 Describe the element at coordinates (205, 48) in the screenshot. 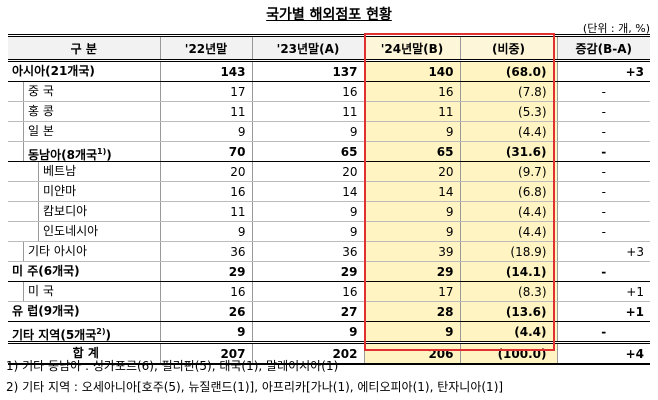

I see `header-cell: '22년말` at that location.